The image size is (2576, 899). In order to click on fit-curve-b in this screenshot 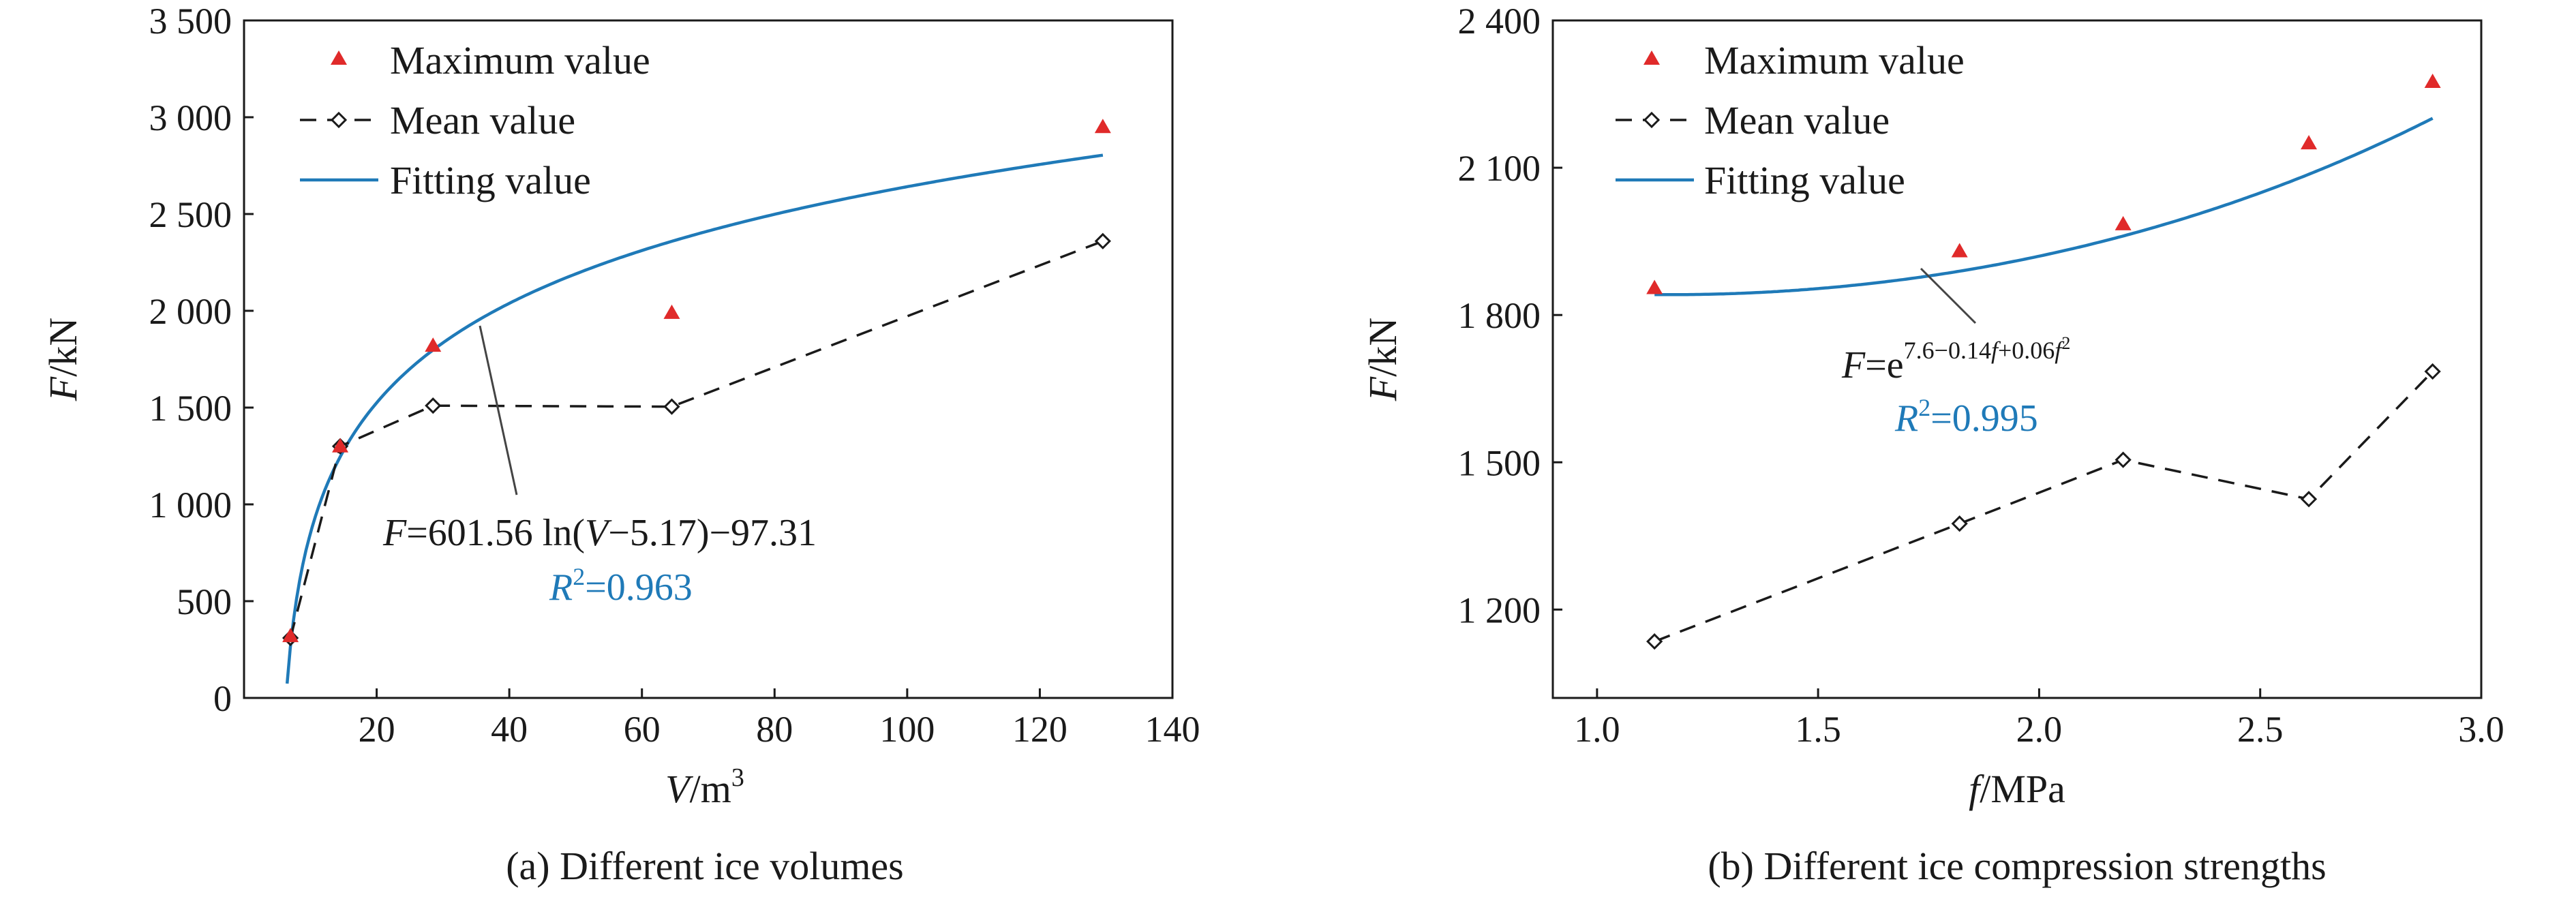, I will do `click(2044, 206)`.